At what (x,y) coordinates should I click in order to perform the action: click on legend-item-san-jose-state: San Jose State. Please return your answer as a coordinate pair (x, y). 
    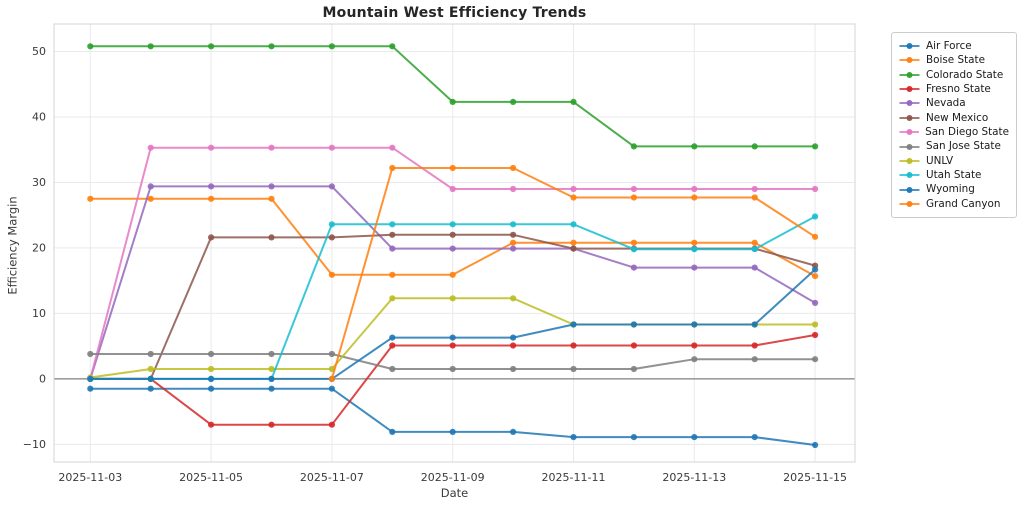
    Looking at the image, I should click on (954, 147).